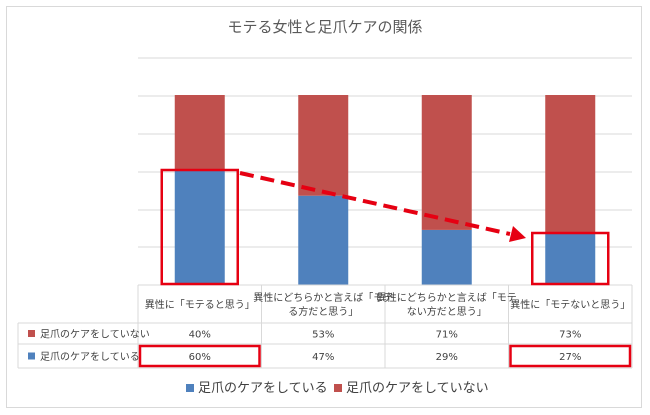  Describe the element at coordinates (323, 335) in the screenshot. I see `data-label-no-care-1: 53%` at that location.